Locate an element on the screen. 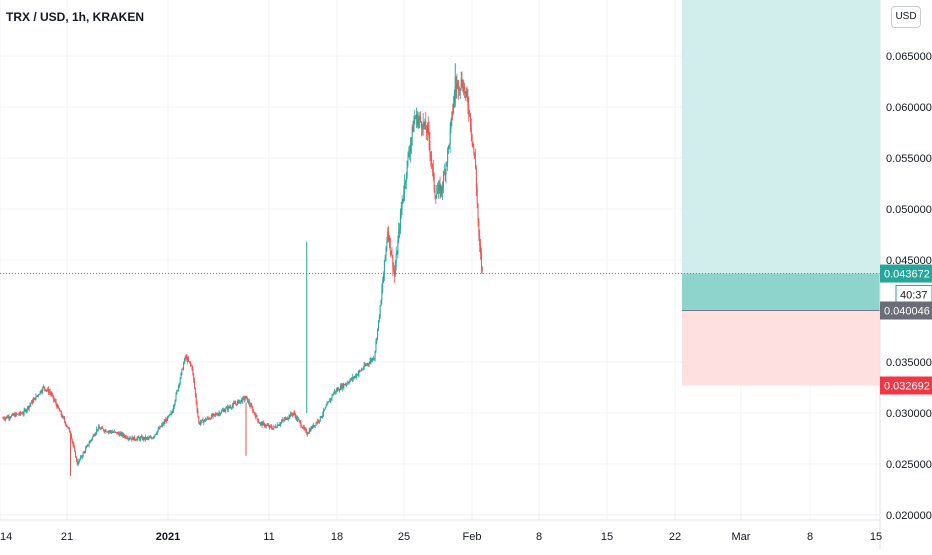 The width and height of the screenshot is (932, 555). price-tick-label: 0.055000 is located at coordinates (909, 159).